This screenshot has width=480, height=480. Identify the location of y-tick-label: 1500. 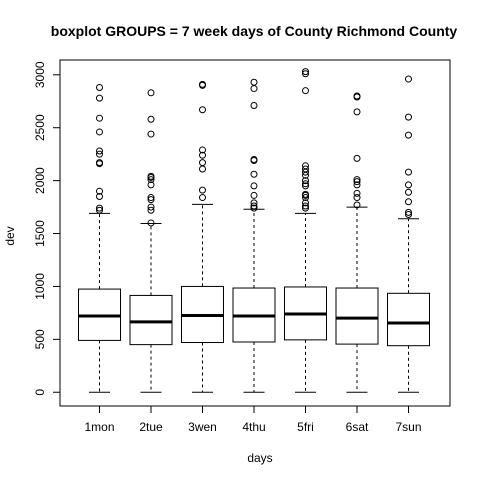
(40, 233).